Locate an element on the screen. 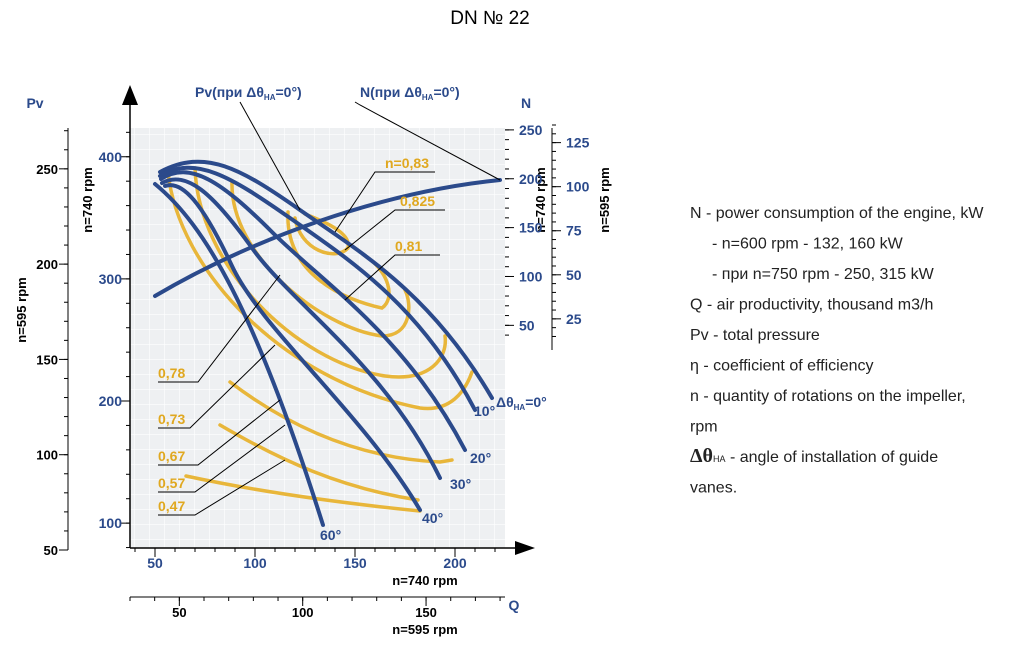 The height and width of the screenshot is (648, 1022). legend-symbol: Δθ is located at coordinates (701, 456).